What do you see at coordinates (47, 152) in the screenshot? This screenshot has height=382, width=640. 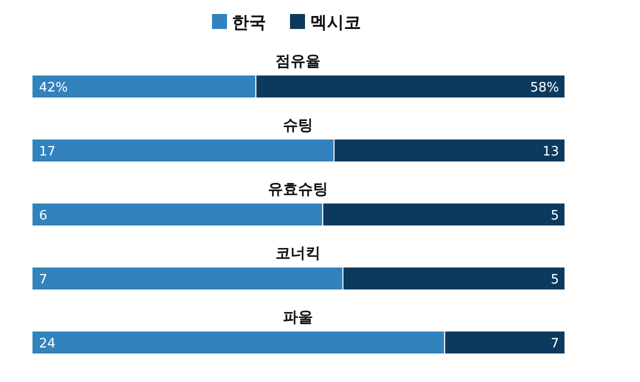 I see `data-label: 17` at bounding box center [47, 152].